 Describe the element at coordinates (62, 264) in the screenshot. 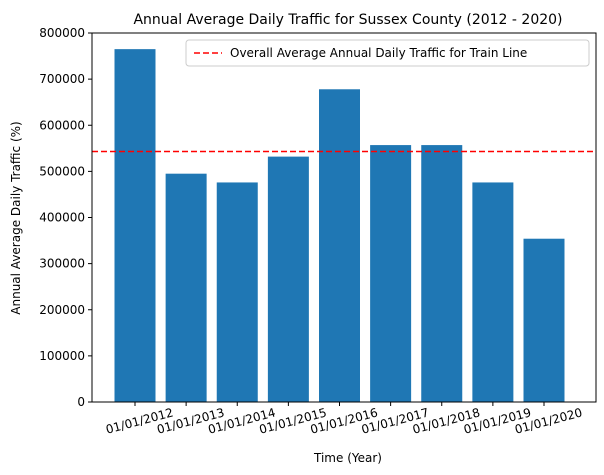

I see `y-tick-label-3: 300000` at that location.